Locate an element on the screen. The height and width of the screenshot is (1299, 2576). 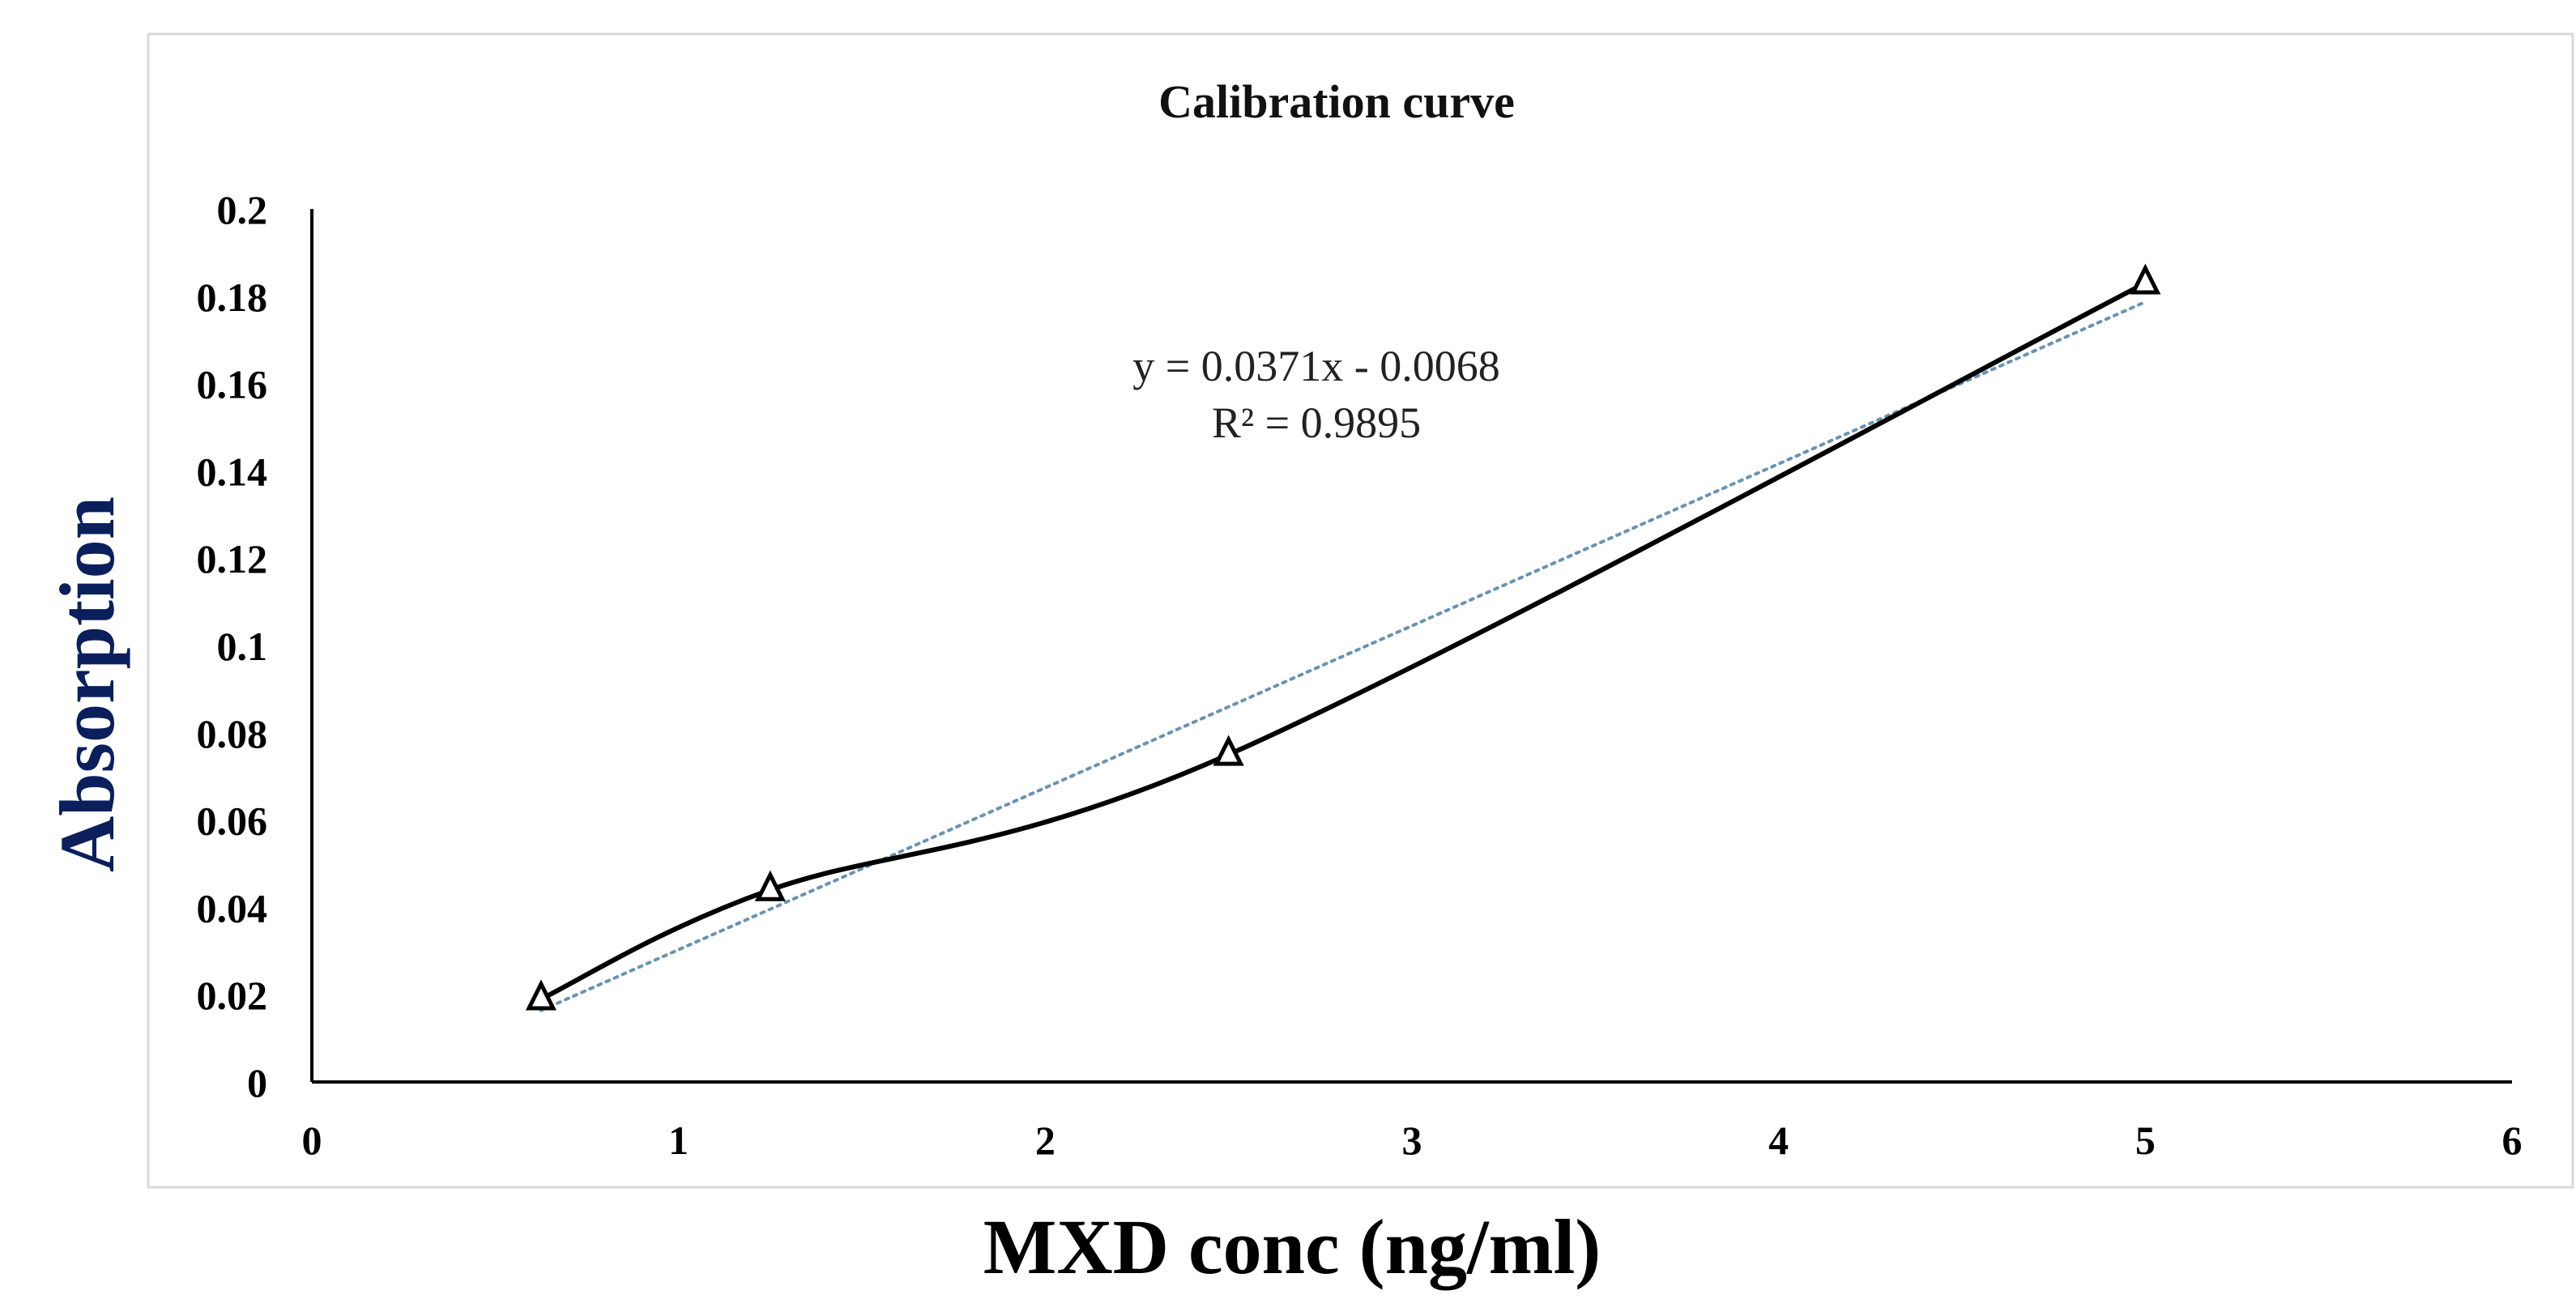
y-tick-labels: 0 0.02 0.04 0.06 0.08 0.1 0.12 0.14 0.16 0.18 0.2 is located at coordinates (232, 646).